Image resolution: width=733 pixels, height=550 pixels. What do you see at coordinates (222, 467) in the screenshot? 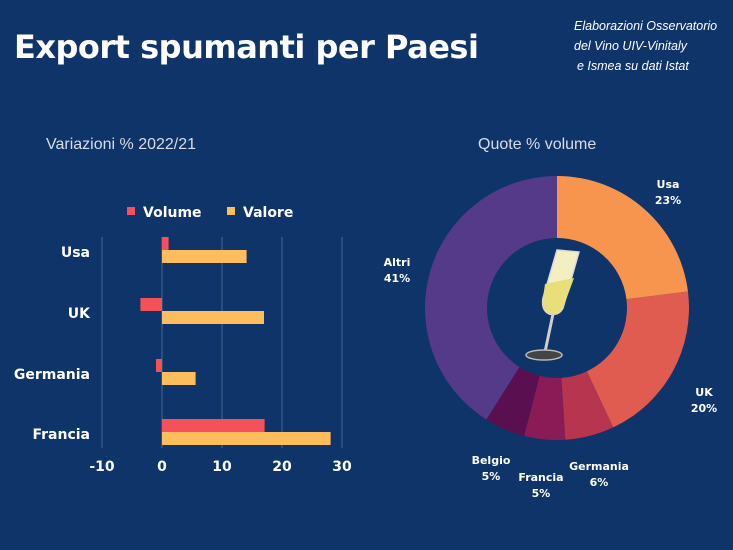
I see `x-tick-label: 10` at bounding box center [222, 467].